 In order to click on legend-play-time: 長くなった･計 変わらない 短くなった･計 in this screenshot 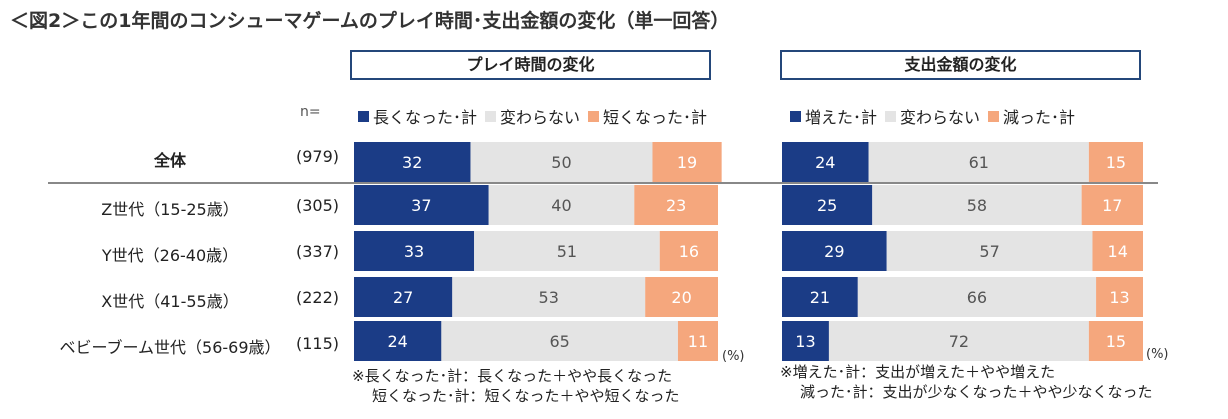, I will do `click(536, 116)`.